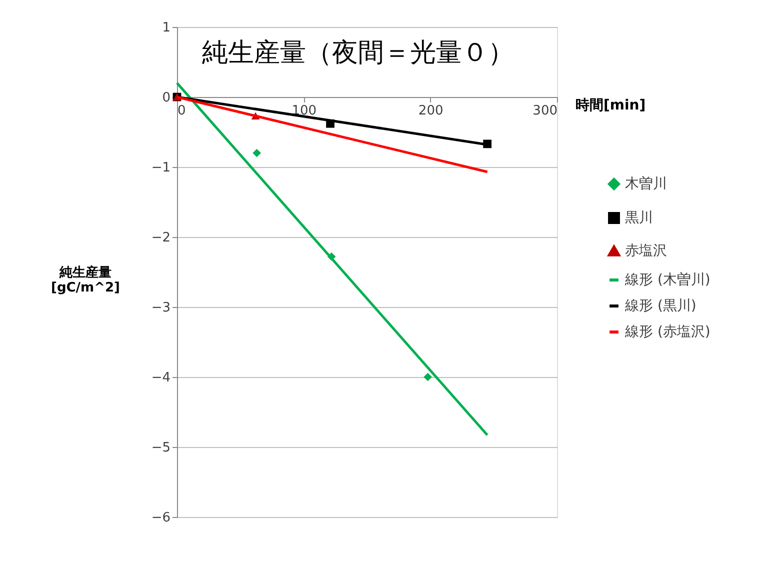 This screenshot has height=572, width=783. Describe the element at coordinates (160, 378) in the screenshot. I see `y-tick-label: −4` at that location.